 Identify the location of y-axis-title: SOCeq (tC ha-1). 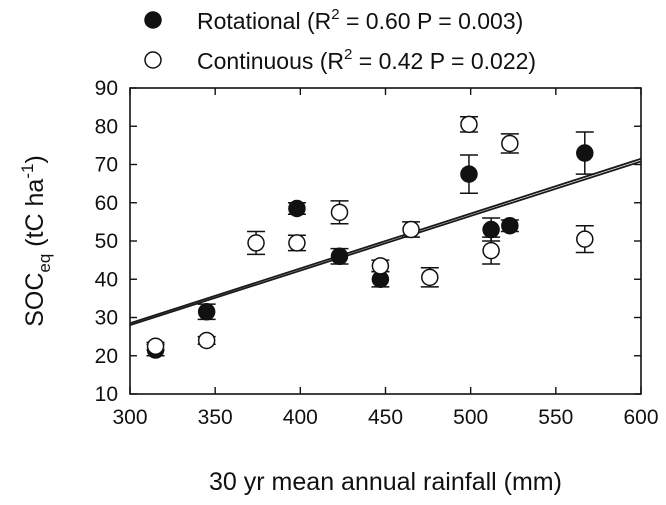
(36, 241).